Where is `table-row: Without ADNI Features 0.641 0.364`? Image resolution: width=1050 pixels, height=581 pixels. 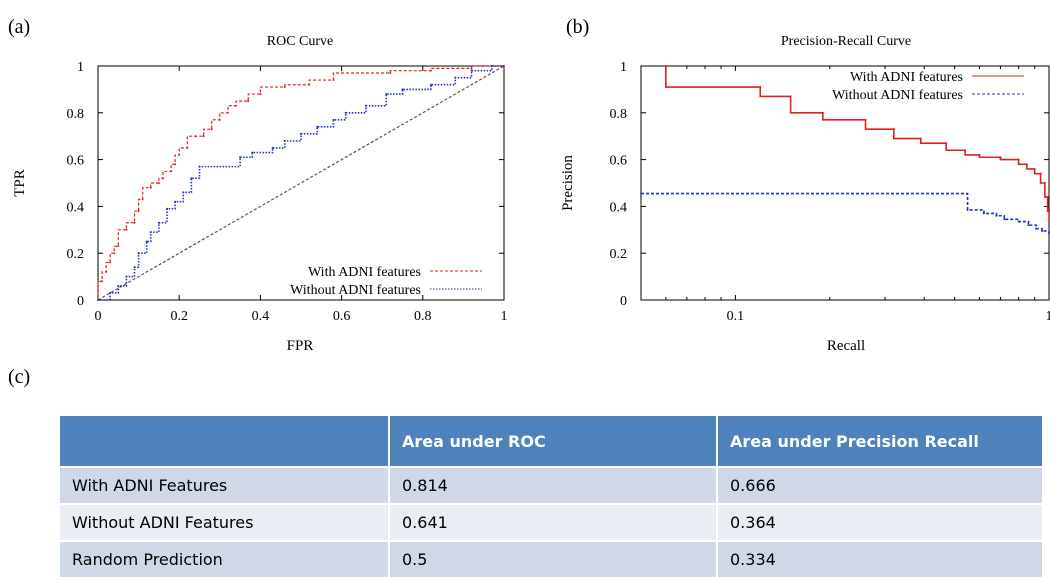
table-row: Without ADNI Features 0.641 0.364 is located at coordinates (551, 523).